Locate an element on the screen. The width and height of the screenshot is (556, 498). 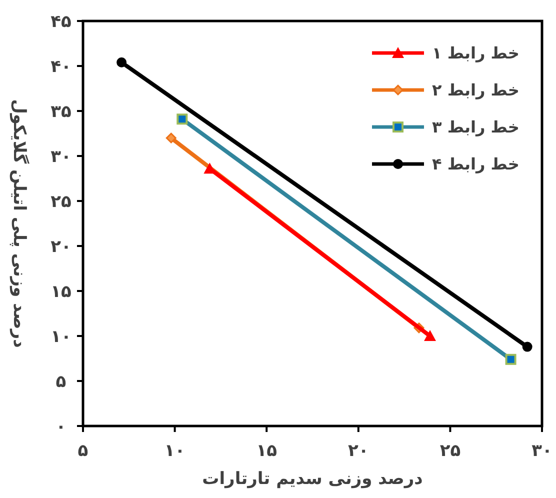
y-tick-label: ۱۰ is located at coordinates (61, 336).